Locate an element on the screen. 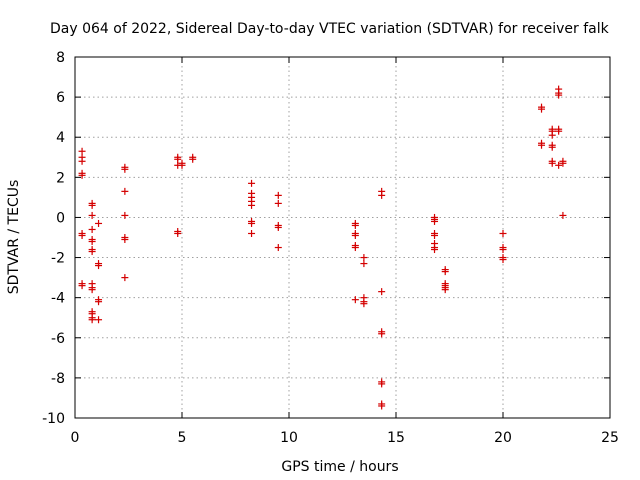  y-tick-label: 0 is located at coordinates (60, 218).